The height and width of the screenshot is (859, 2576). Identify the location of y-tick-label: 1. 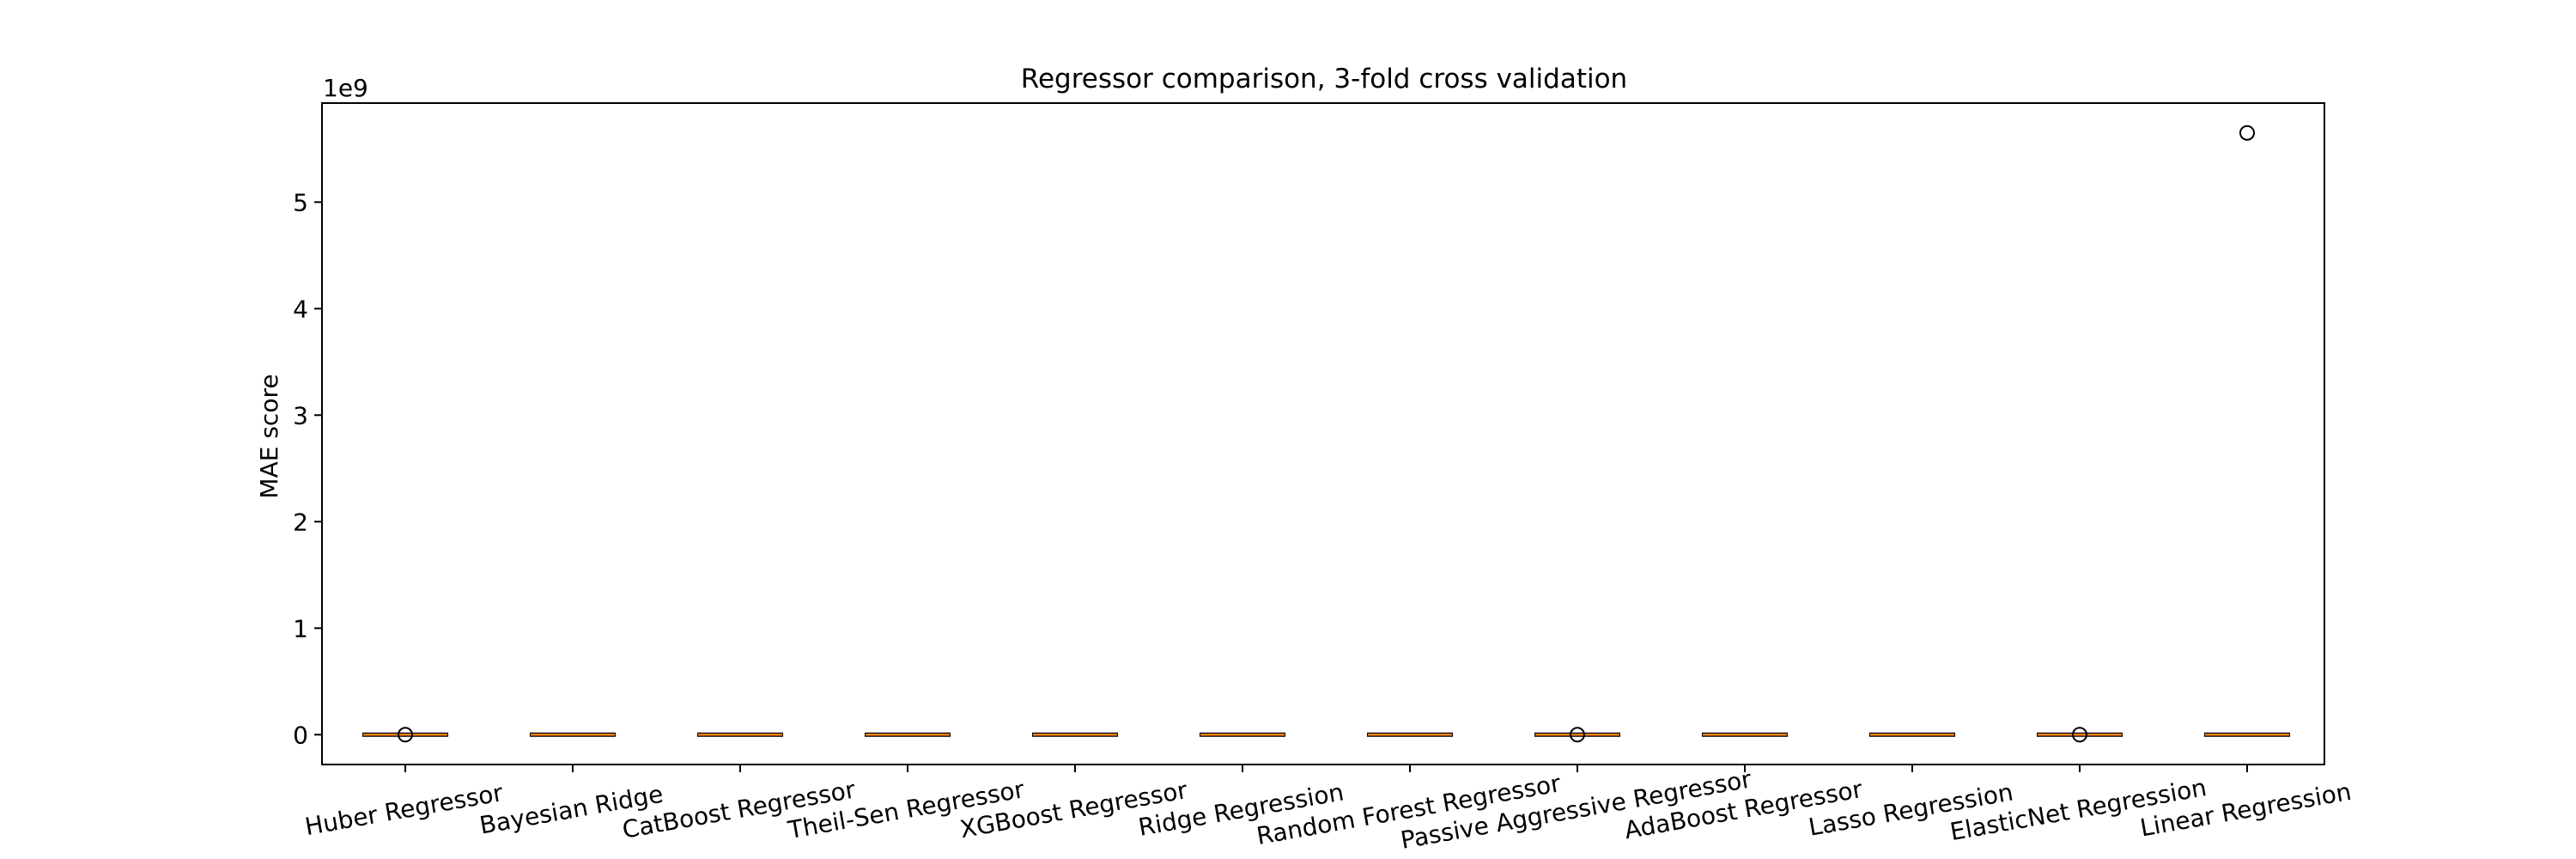
(301, 628).